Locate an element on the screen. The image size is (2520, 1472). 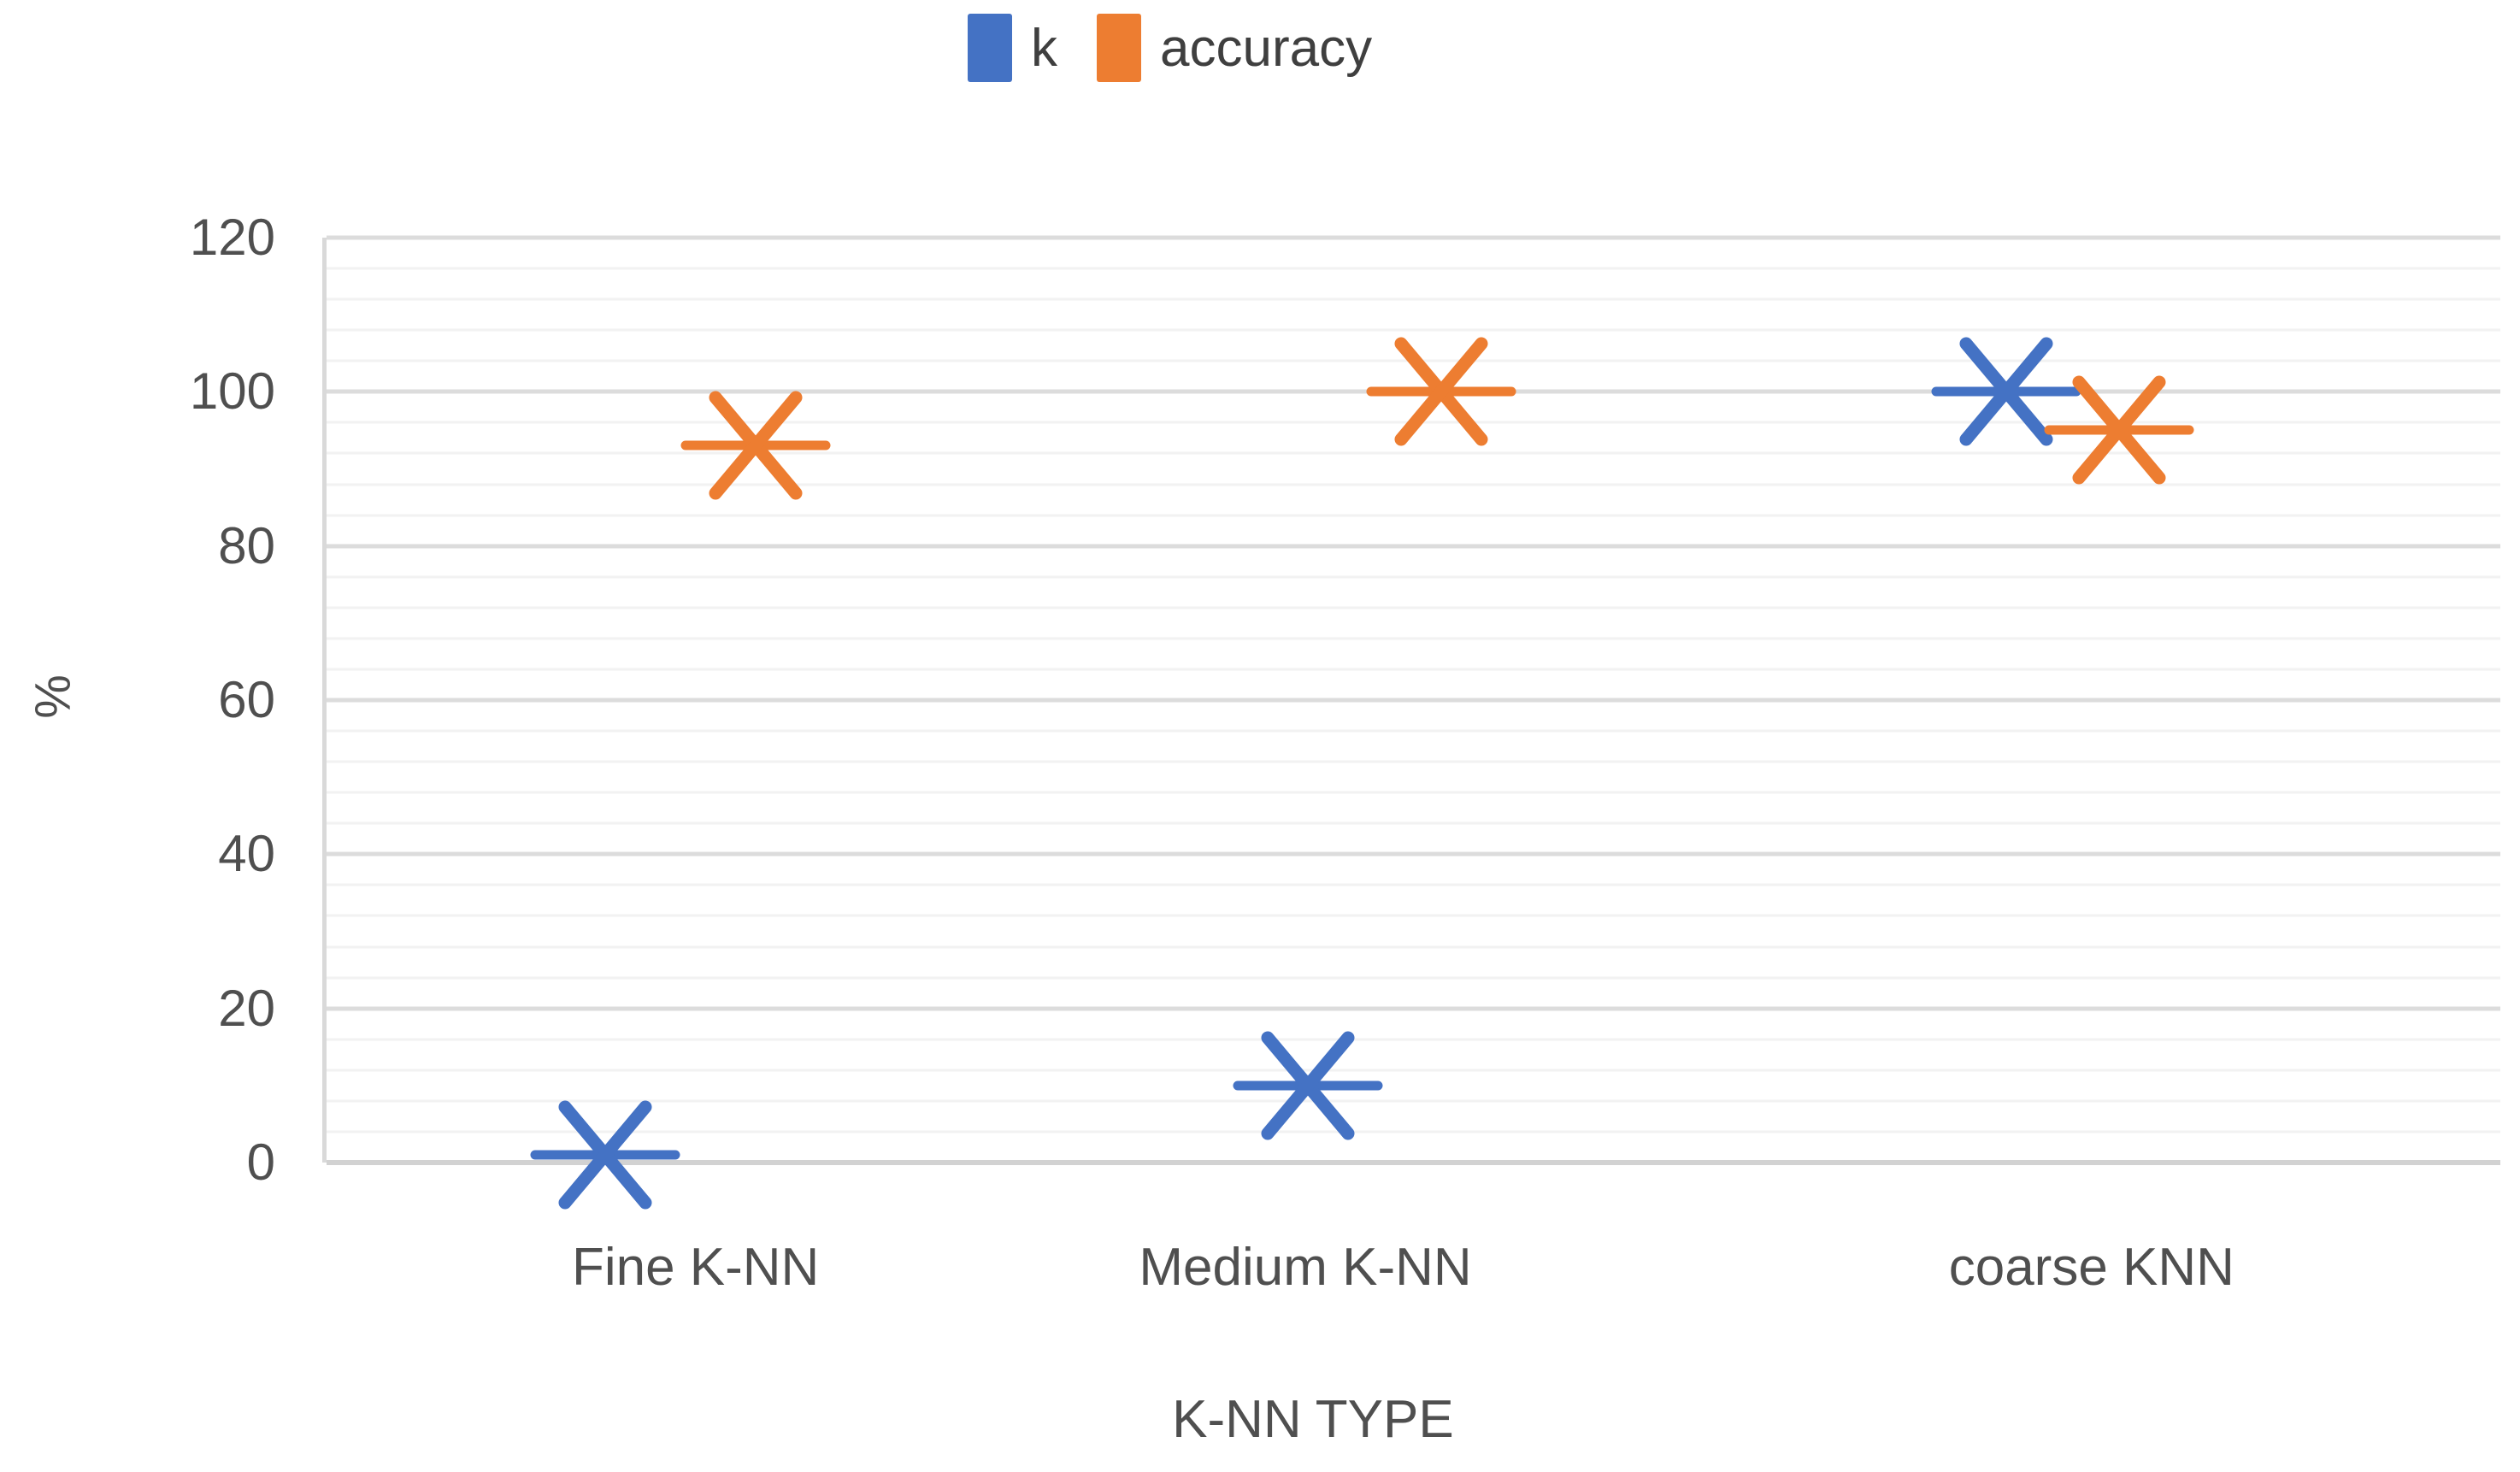
x-category-label-coarse-knn: coarse KNN is located at coordinates (2091, 1267).